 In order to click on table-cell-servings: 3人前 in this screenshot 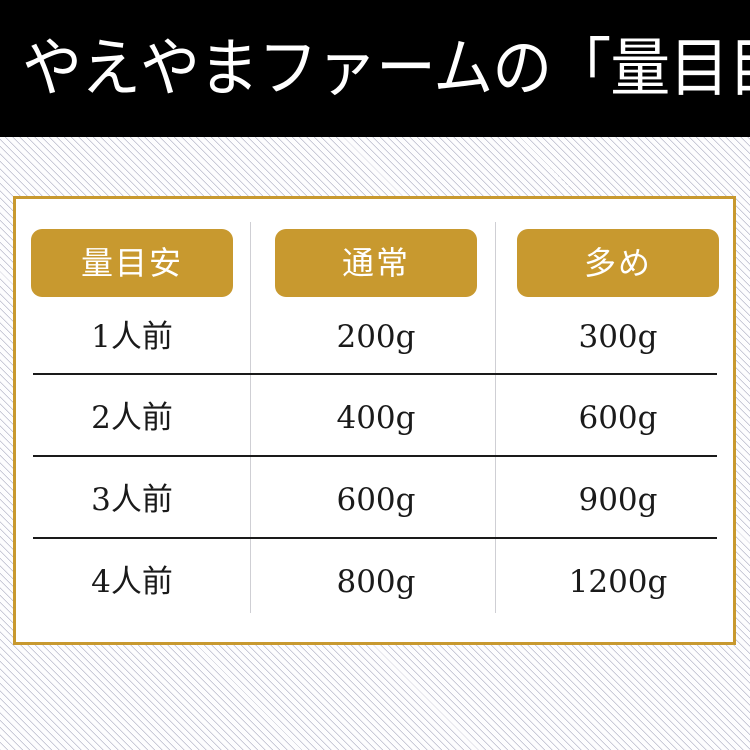, I will do `click(132, 499)`.